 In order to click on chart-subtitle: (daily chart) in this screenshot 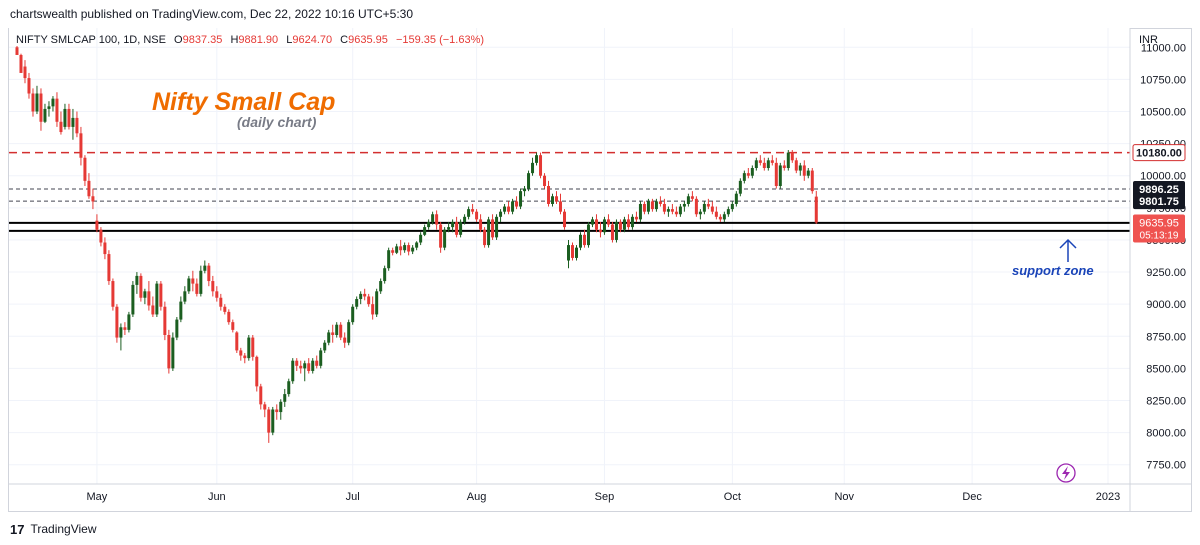, I will do `click(277, 122)`.